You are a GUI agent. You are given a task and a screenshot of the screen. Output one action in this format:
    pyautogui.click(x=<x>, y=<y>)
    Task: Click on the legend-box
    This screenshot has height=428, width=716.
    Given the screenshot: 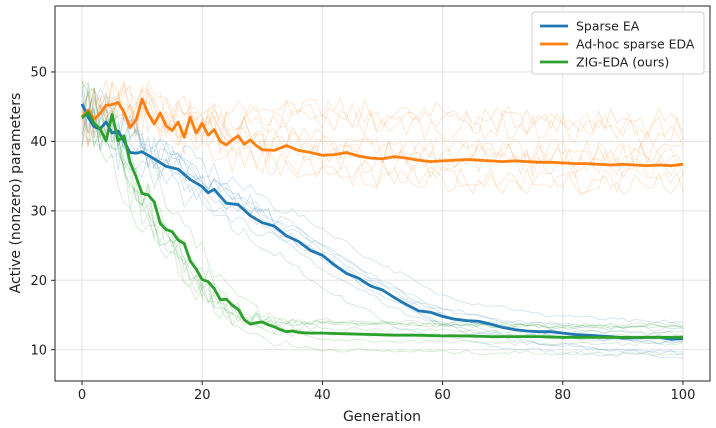 What is the action you would take?
    pyautogui.click(x=618, y=43)
    